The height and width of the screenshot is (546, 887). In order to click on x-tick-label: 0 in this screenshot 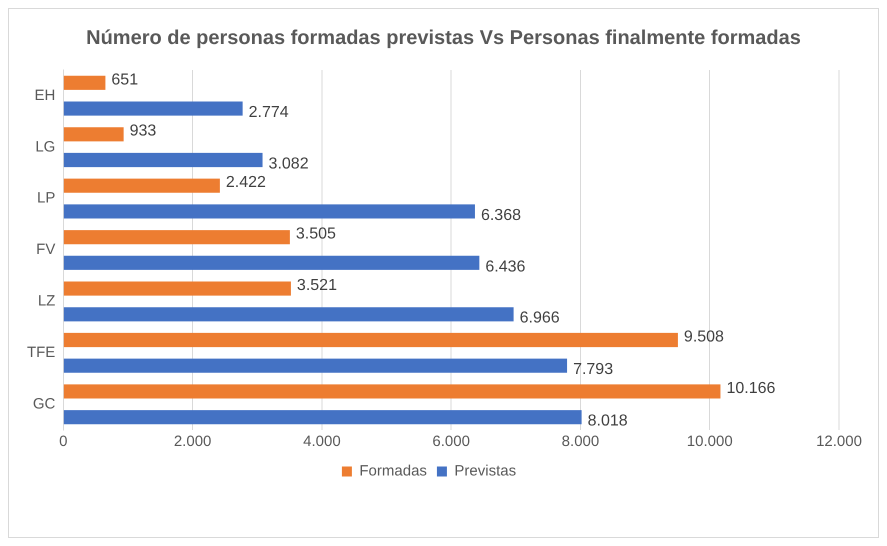, I will do `click(63, 441)`.